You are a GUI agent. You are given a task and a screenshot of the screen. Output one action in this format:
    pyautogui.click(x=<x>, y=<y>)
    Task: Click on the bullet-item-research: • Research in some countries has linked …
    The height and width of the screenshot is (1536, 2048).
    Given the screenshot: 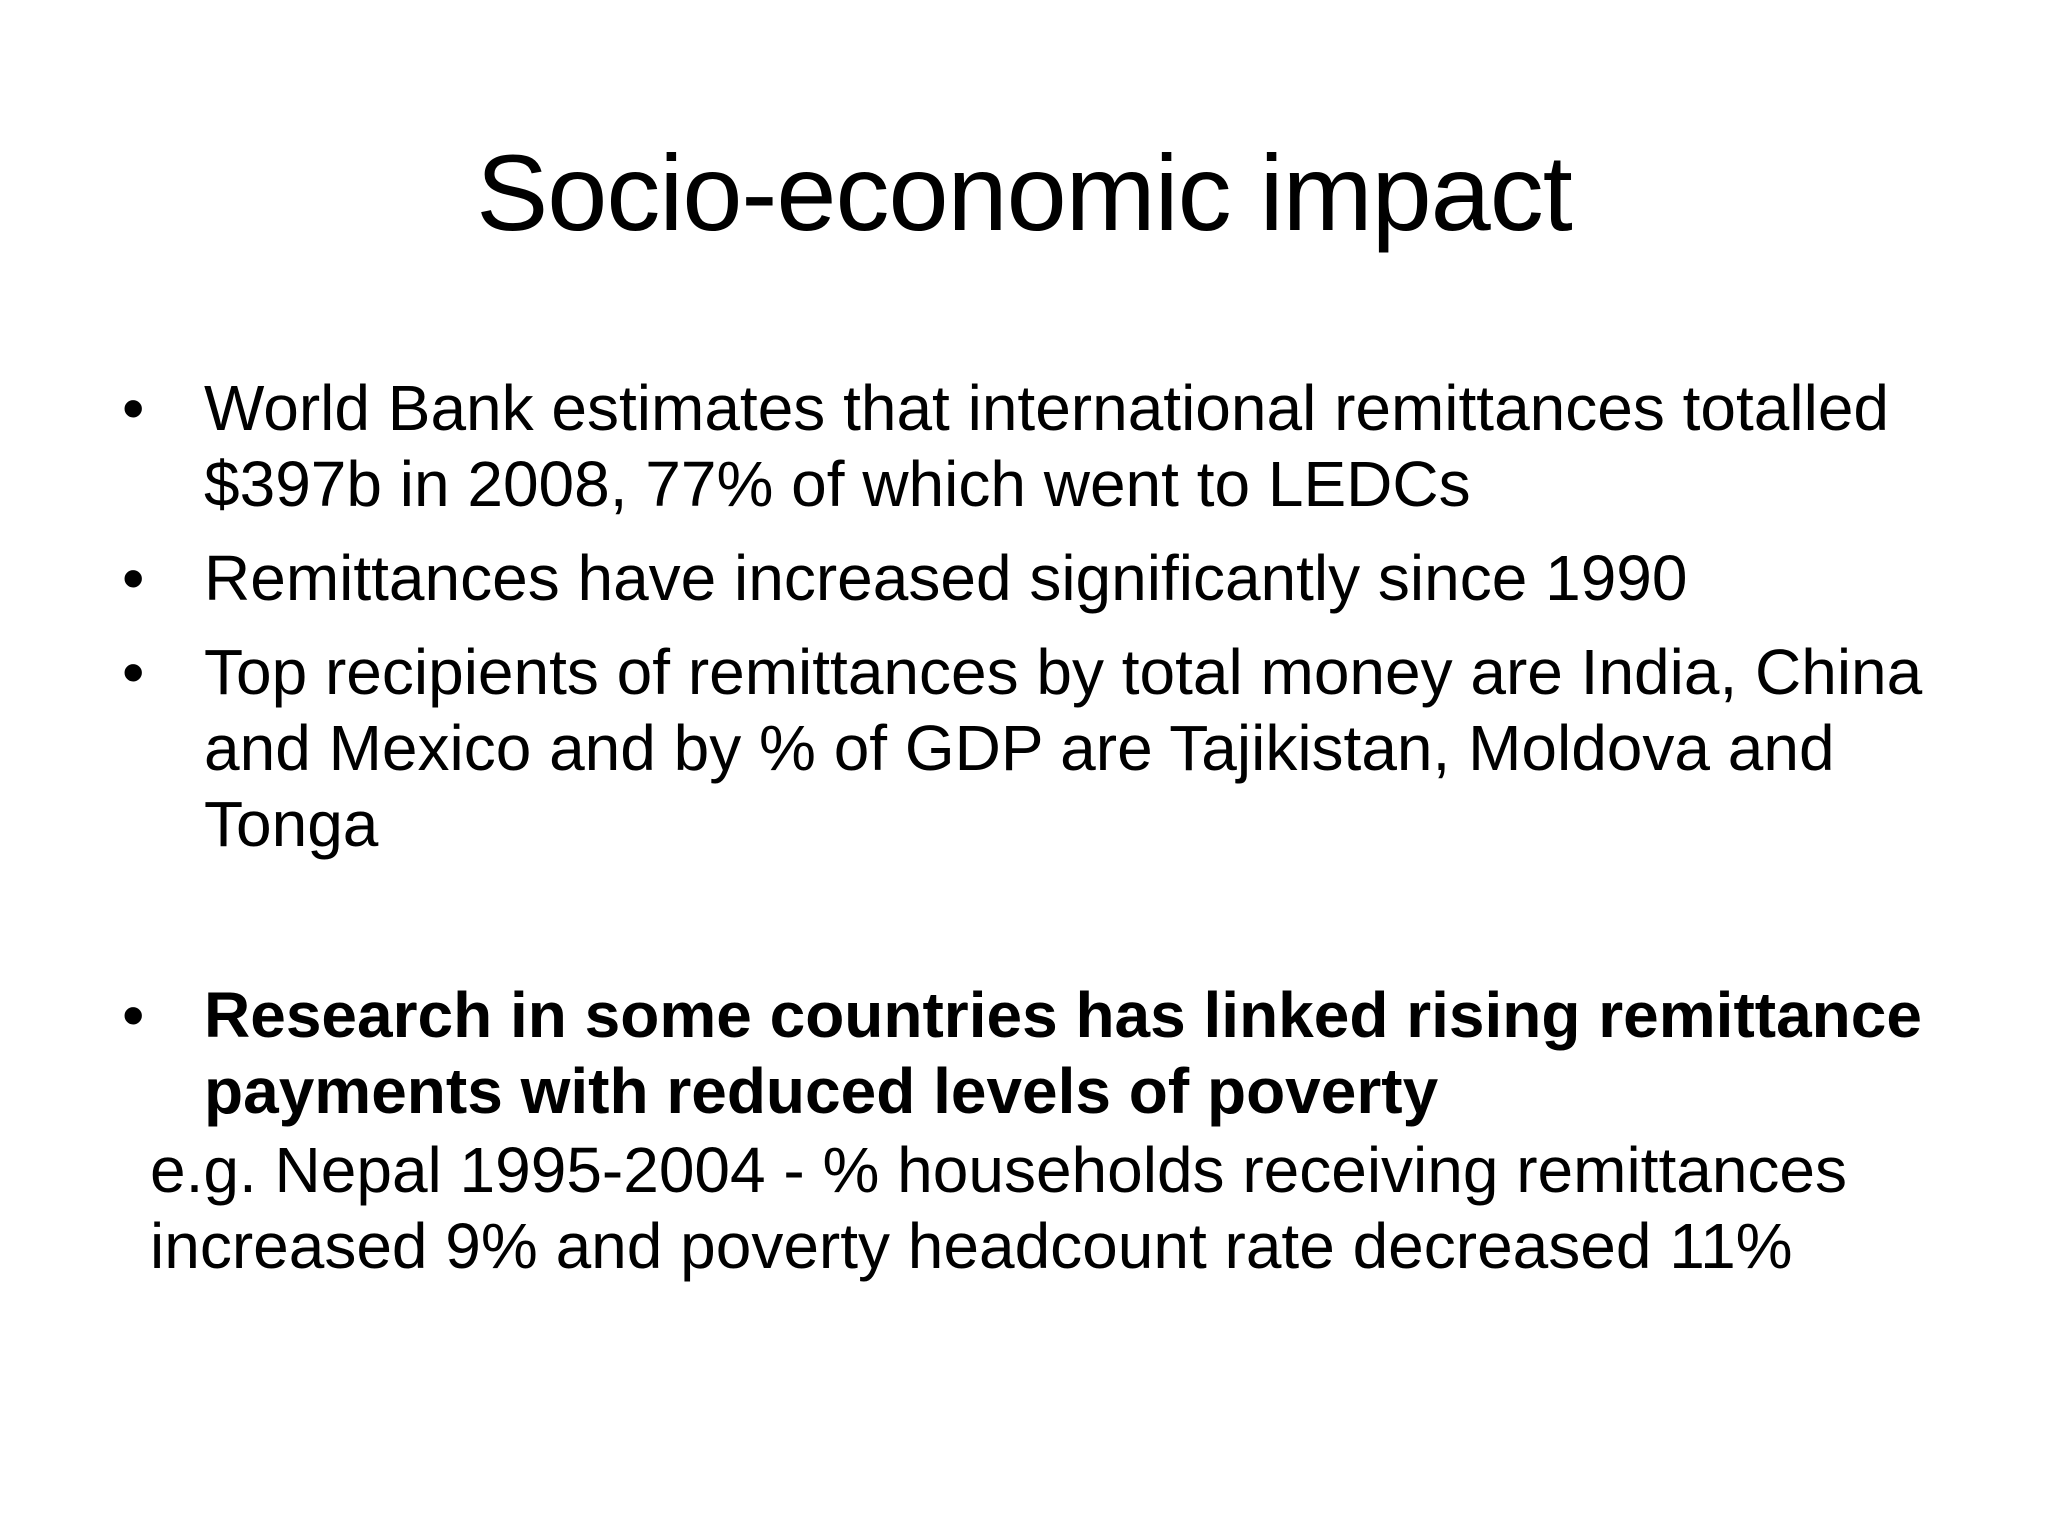 What is the action you would take?
    pyautogui.click(x=1047, y=1053)
    